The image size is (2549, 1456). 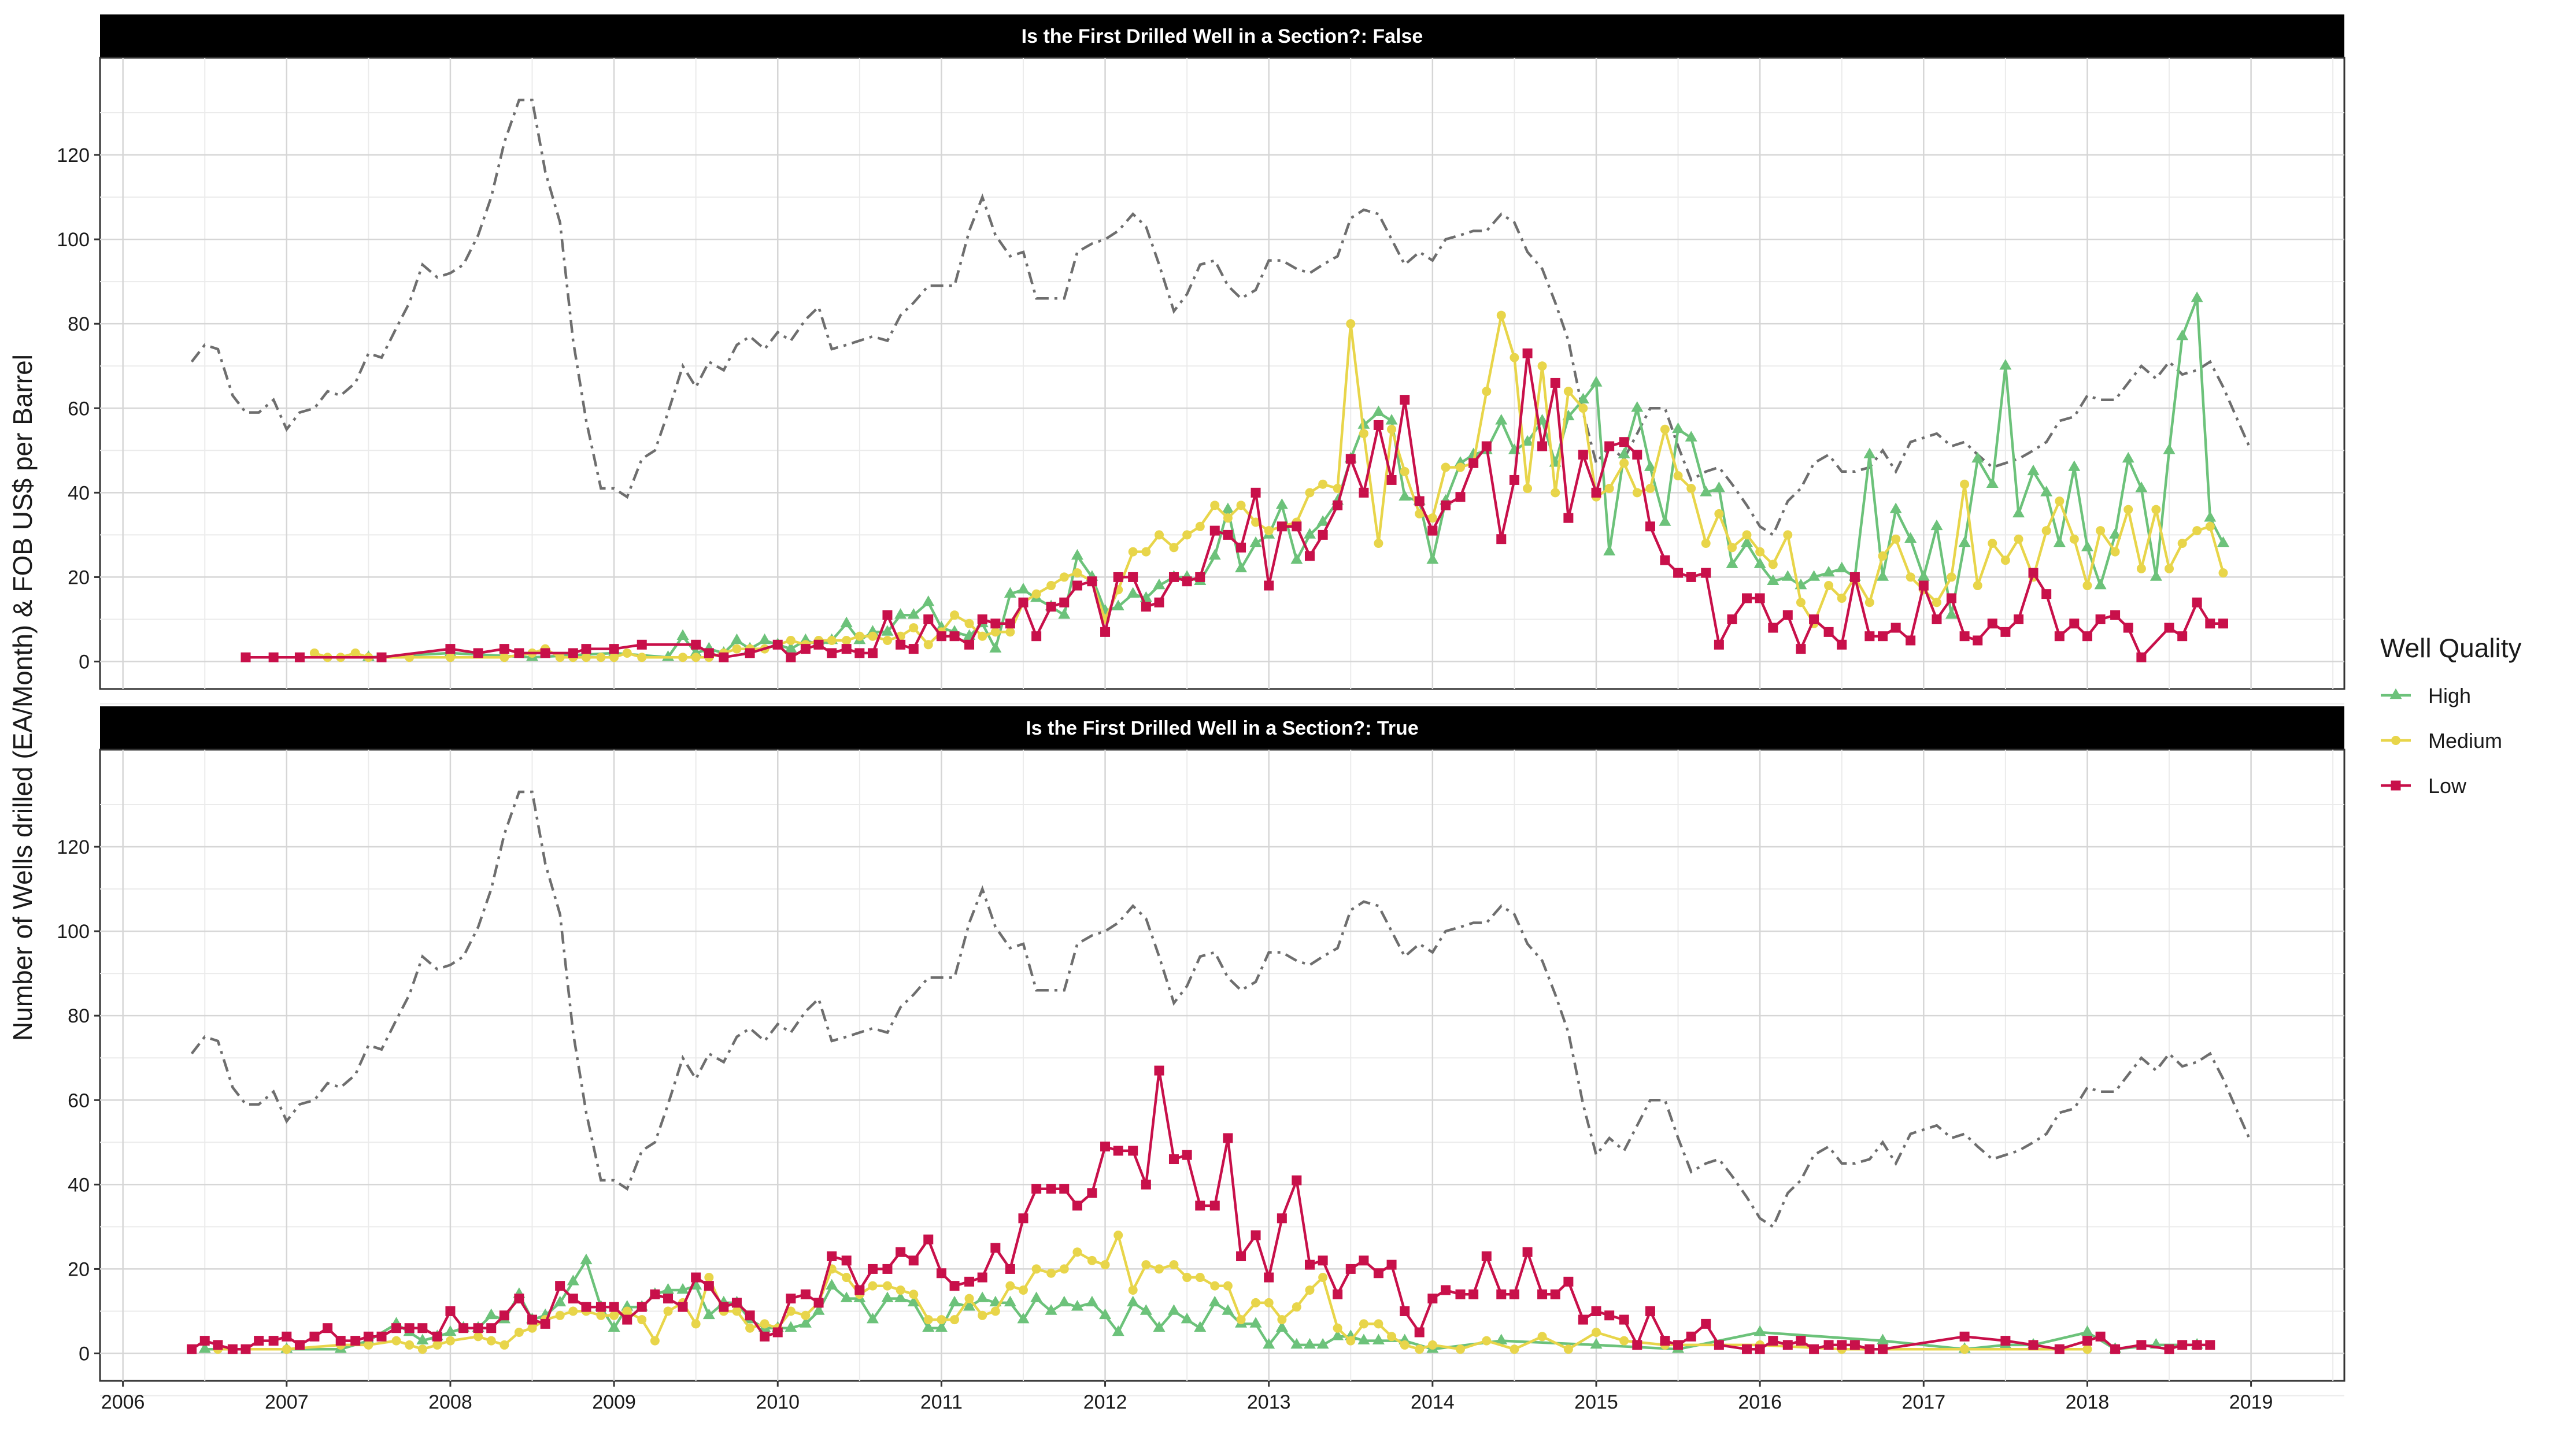 I want to click on y-tick-label: 80, so click(x=79, y=1016).